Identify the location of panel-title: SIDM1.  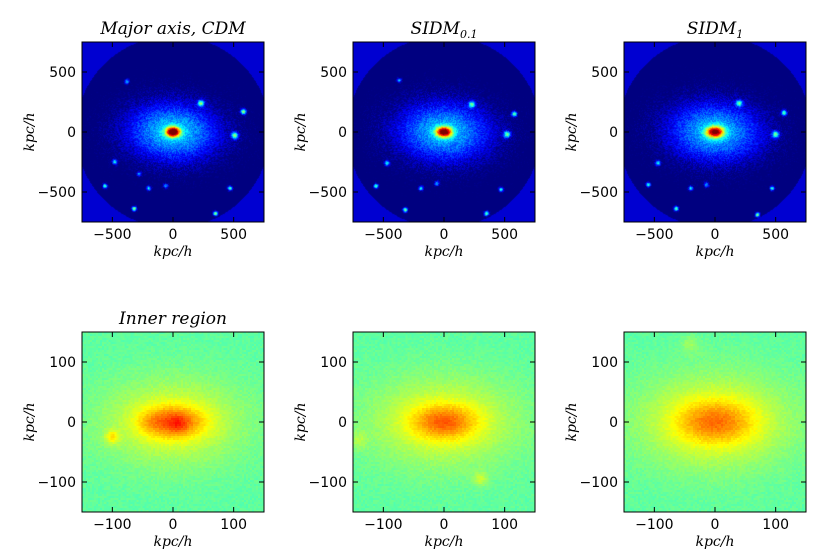
(715, 30).